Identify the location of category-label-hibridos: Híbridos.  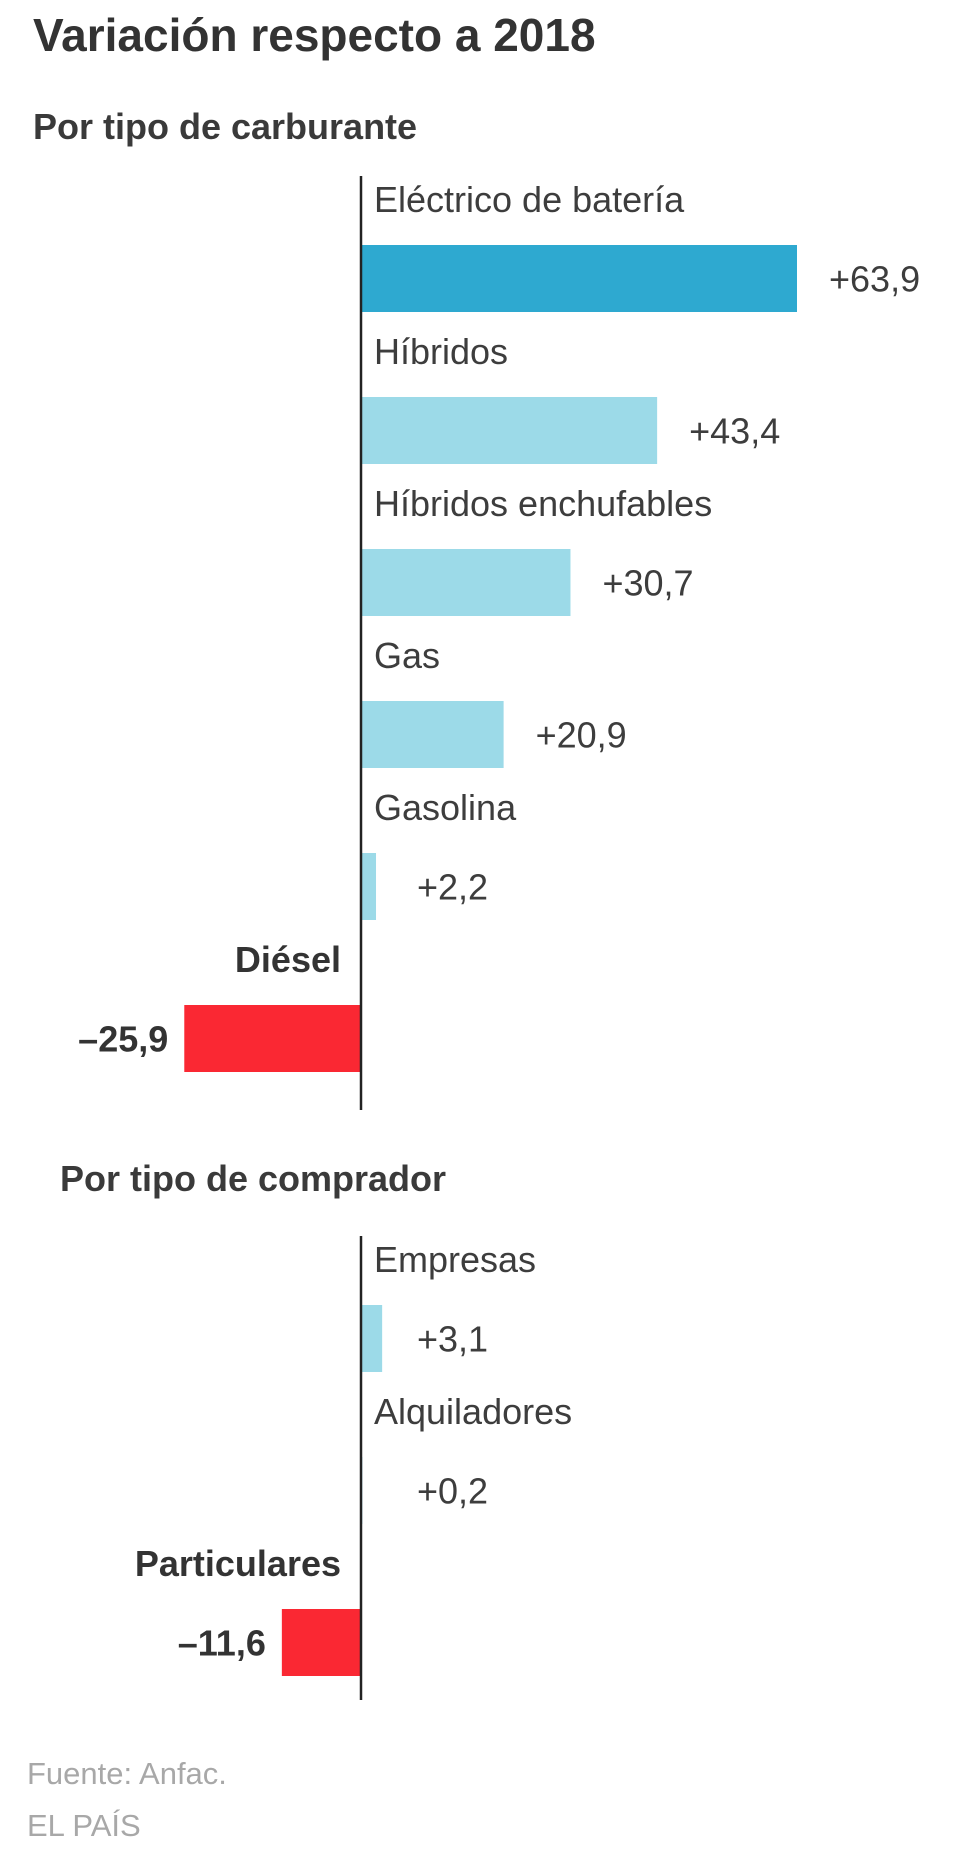
(441, 351).